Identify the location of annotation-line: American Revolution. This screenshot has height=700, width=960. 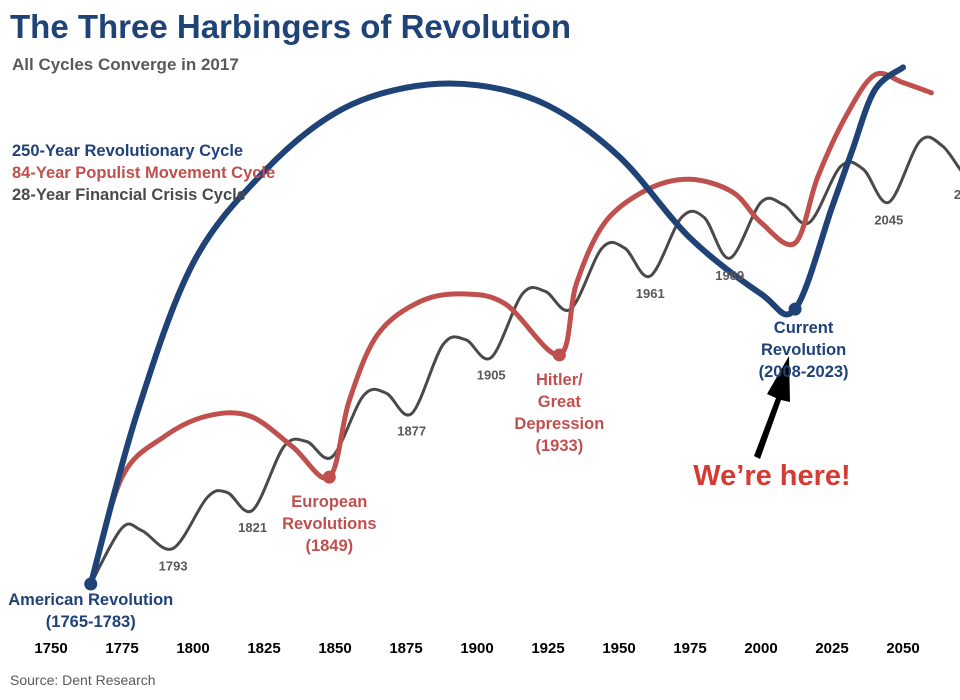
(91, 600).